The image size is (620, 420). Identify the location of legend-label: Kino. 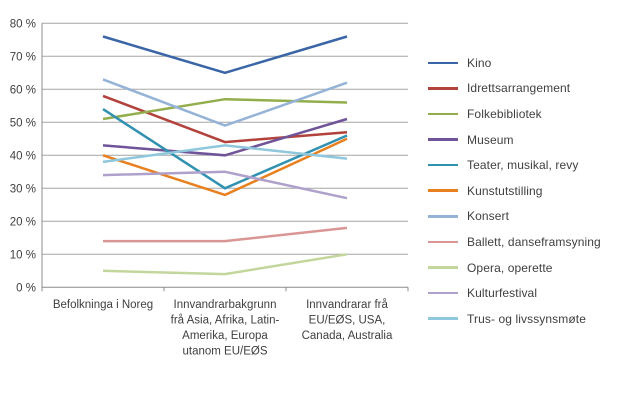
(479, 62).